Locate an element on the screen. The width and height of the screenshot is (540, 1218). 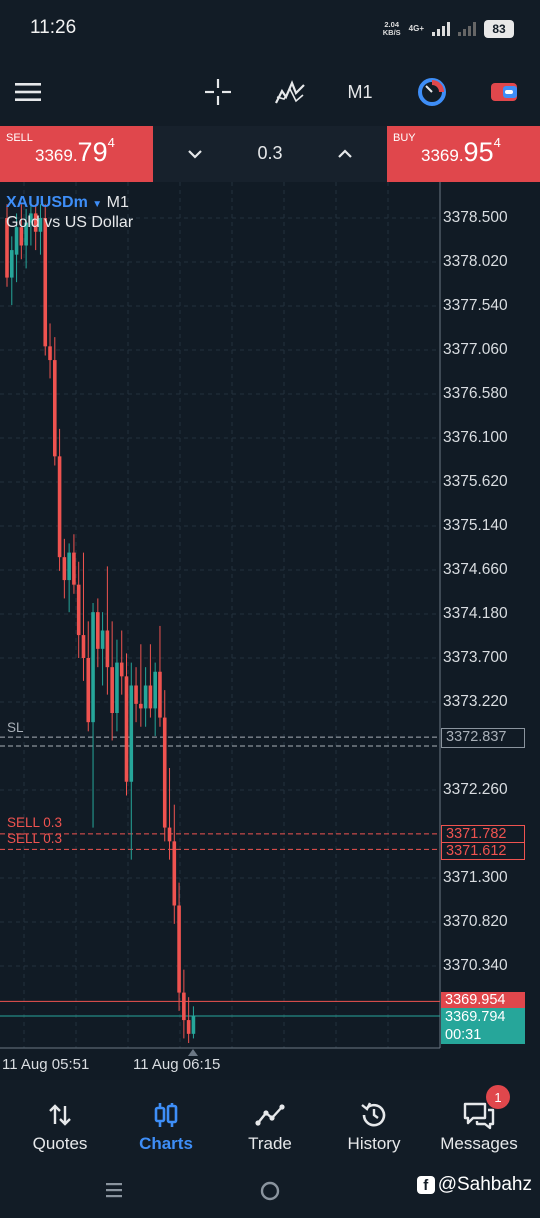
price-tick: 3373.220 is located at coordinates (475, 701).